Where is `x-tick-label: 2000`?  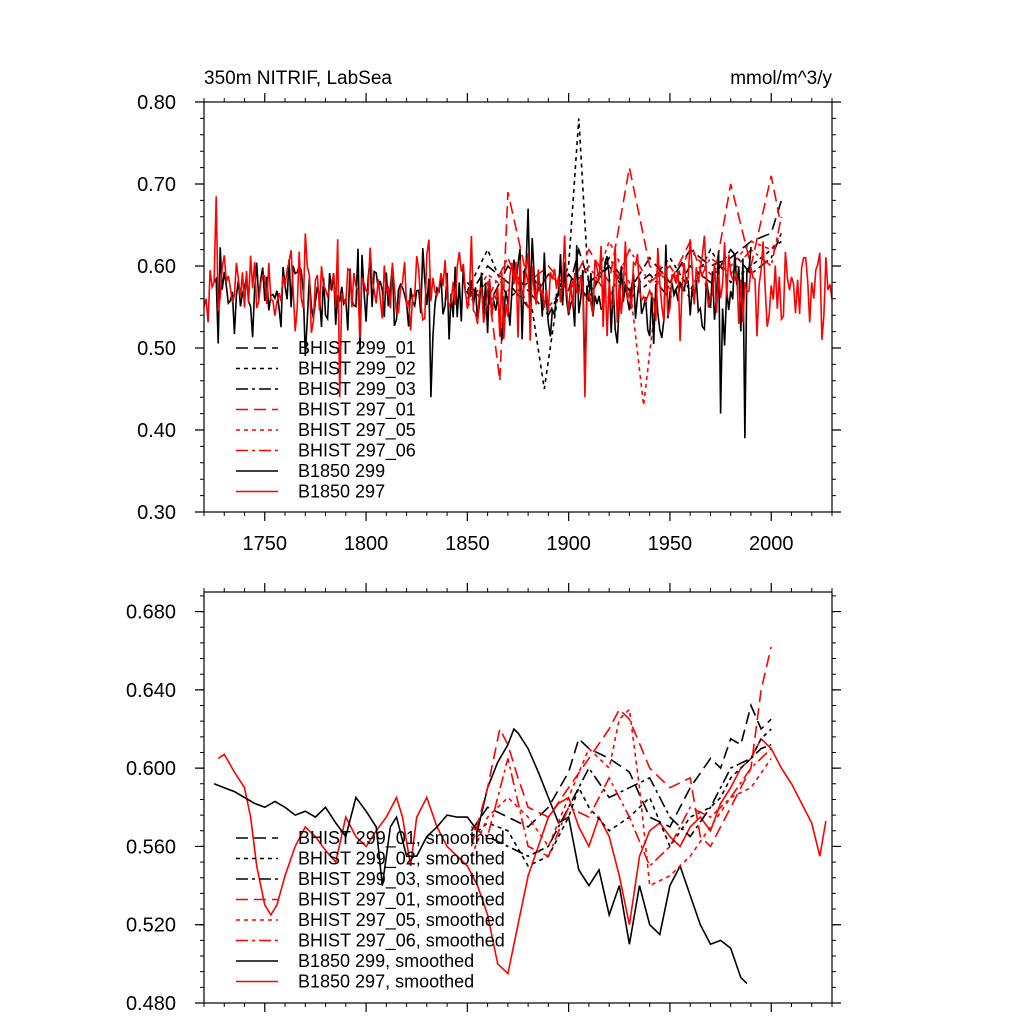
x-tick-label: 2000 is located at coordinates (771, 544).